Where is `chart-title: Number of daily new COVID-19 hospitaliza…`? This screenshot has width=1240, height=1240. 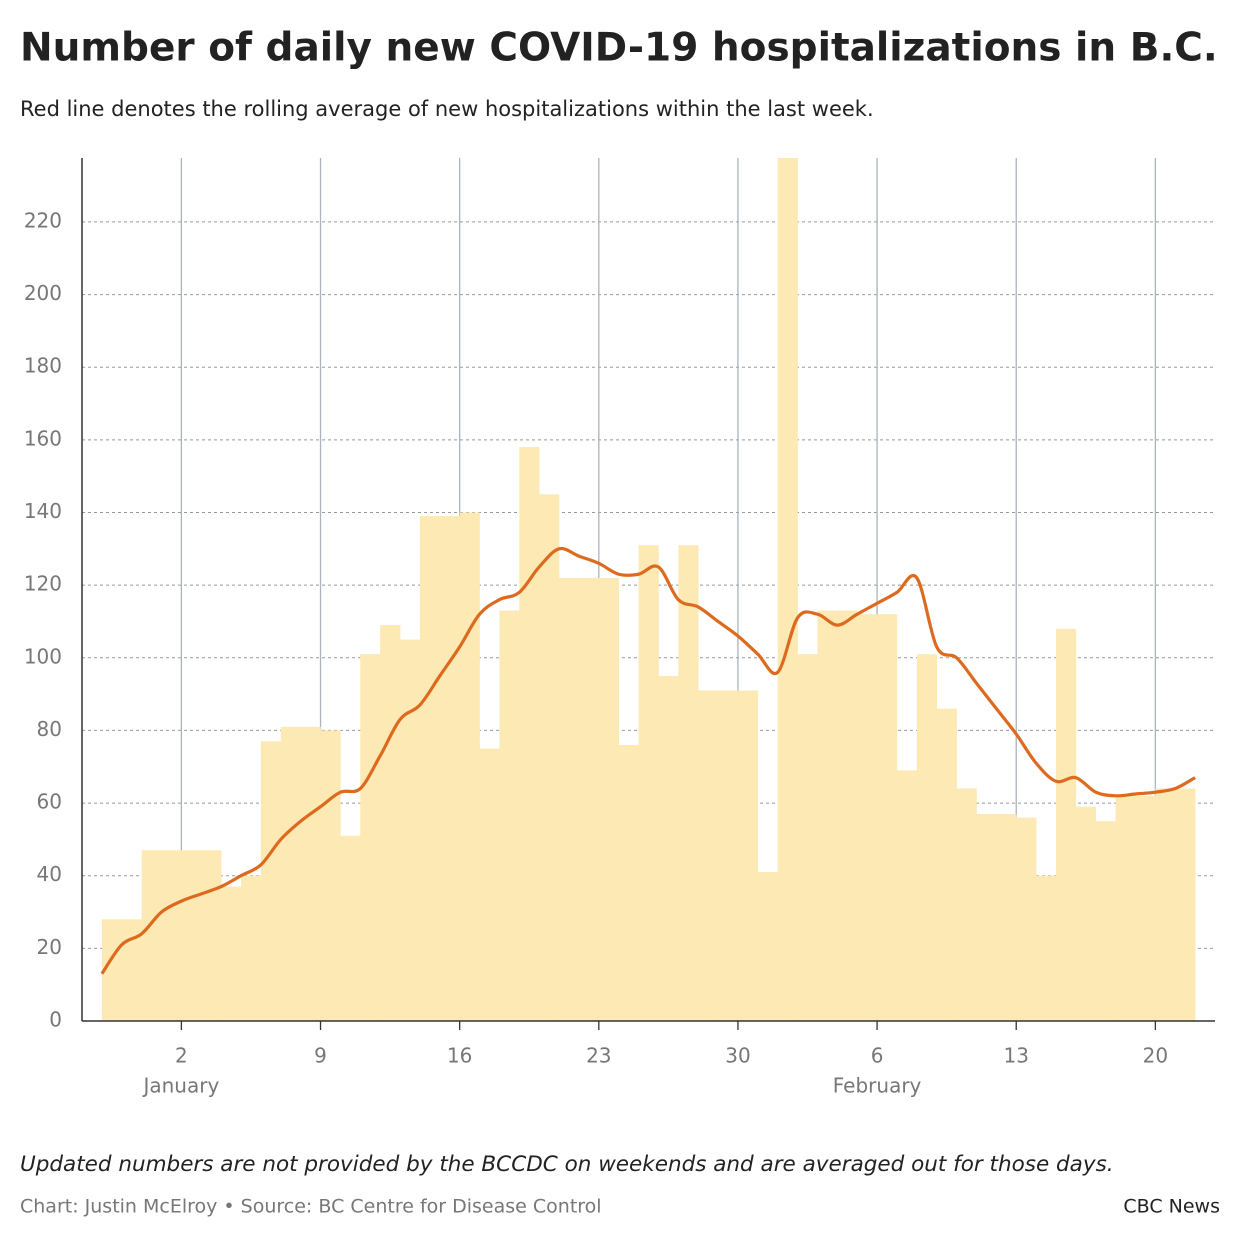 chart-title: Number of daily new COVID-19 hospitaliza… is located at coordinates (619, 48).